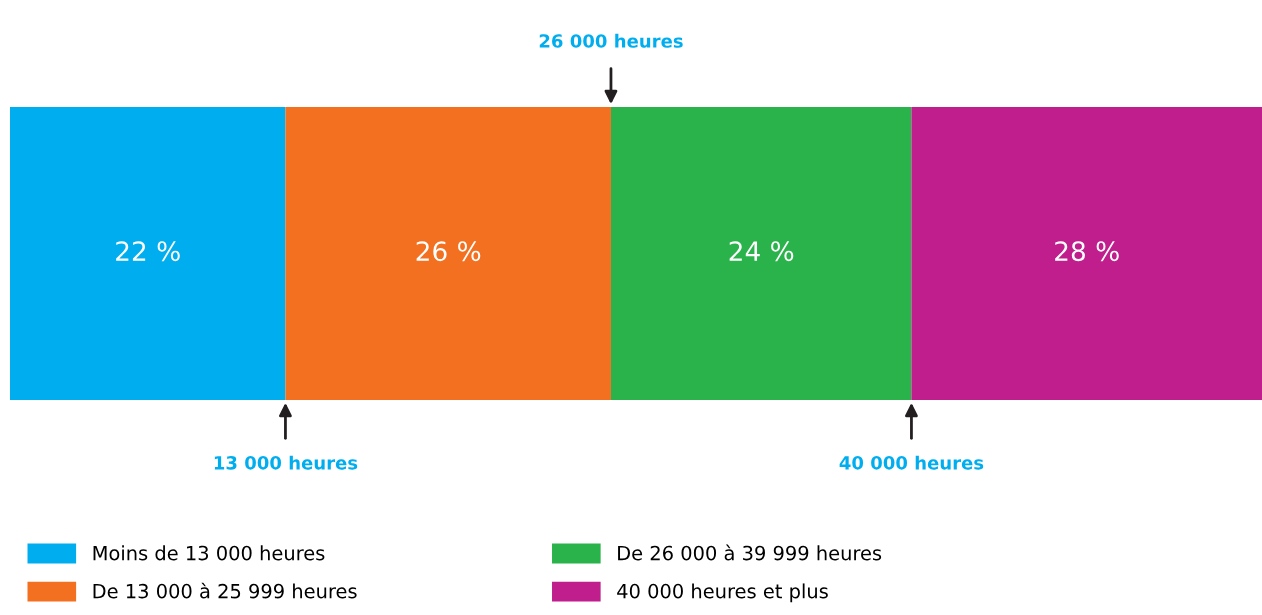 This screenshot has height=615, width=1262. Describe the element at coordinates (286, 462) in the screenshot. I see `text: 13 000 heures` at that location.